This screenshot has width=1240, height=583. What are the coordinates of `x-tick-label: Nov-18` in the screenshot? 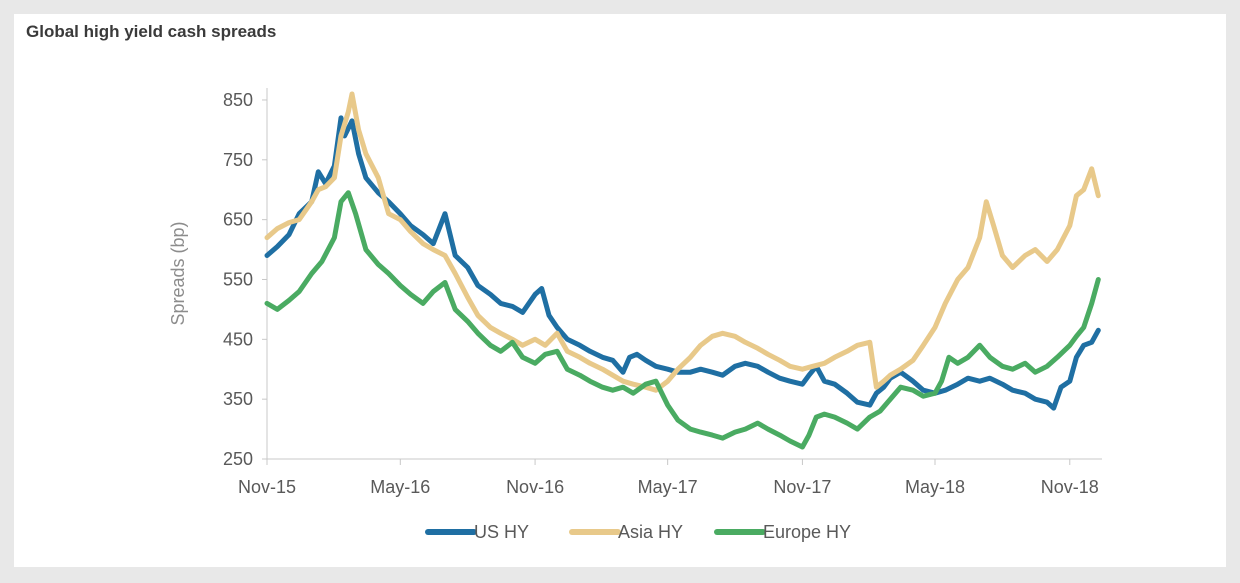 It's located at (1070, 487).